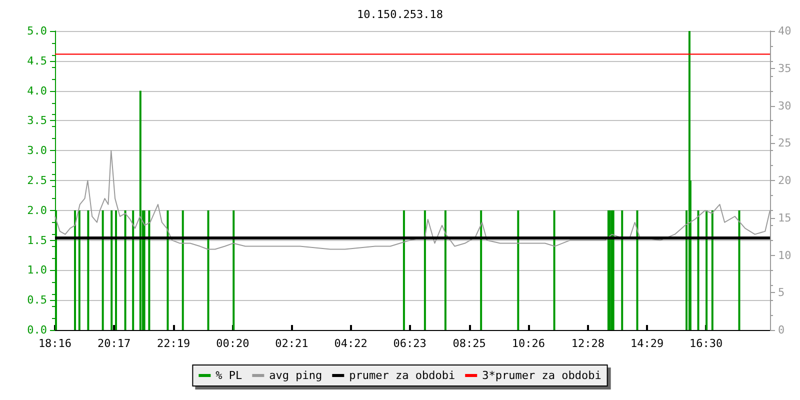 This screenshot has height=400, width=800. Describe the element at coordinates (37, 210) in the screenshot. I see `y-tick-label: 2.0` at that location.